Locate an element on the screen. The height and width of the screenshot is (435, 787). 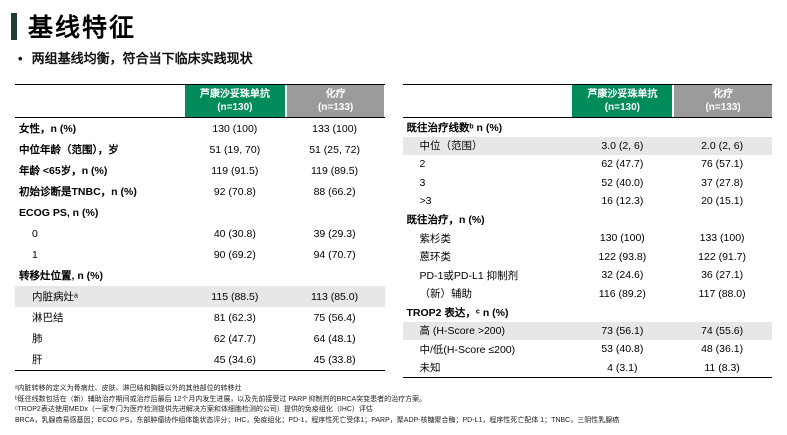
row-label: 1 is located at coordinates (35, 254).